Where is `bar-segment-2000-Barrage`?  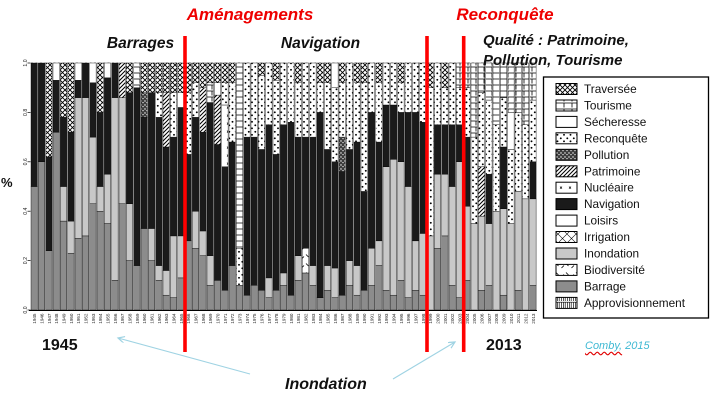
bar-segment-2000-Barrage is located at coordinates (437, 279).